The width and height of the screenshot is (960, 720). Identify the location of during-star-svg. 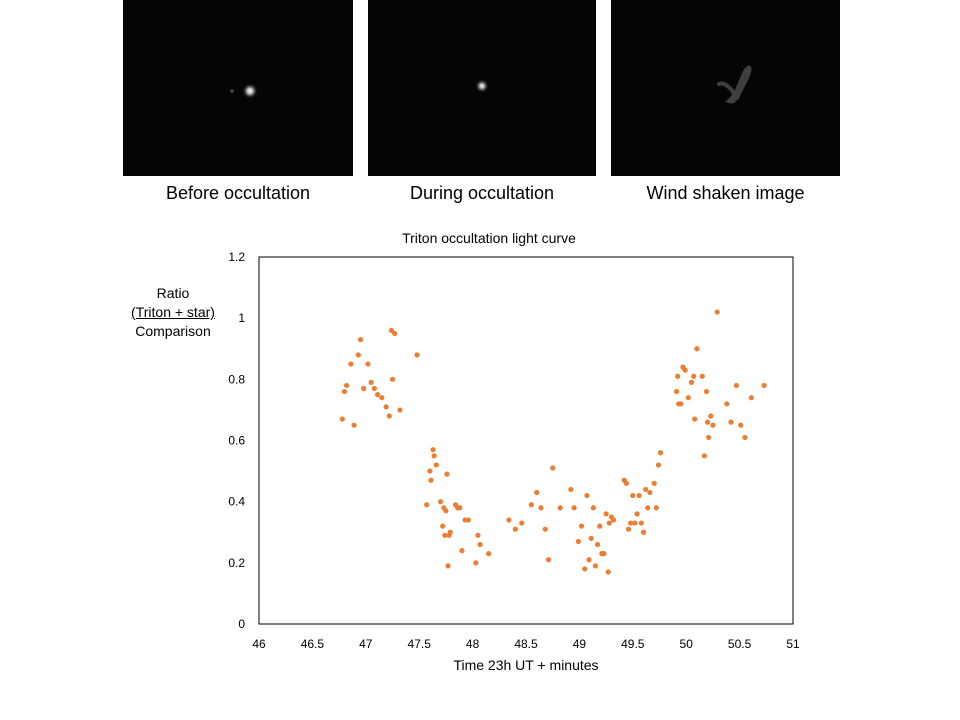
(482, 86).